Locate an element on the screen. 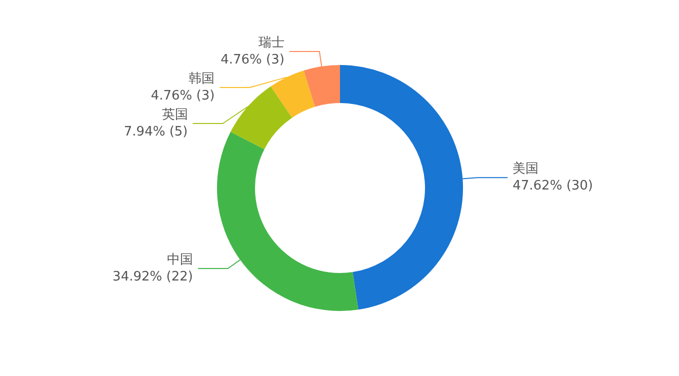  slice-label: 中国 is located at coordinates (179, 260).